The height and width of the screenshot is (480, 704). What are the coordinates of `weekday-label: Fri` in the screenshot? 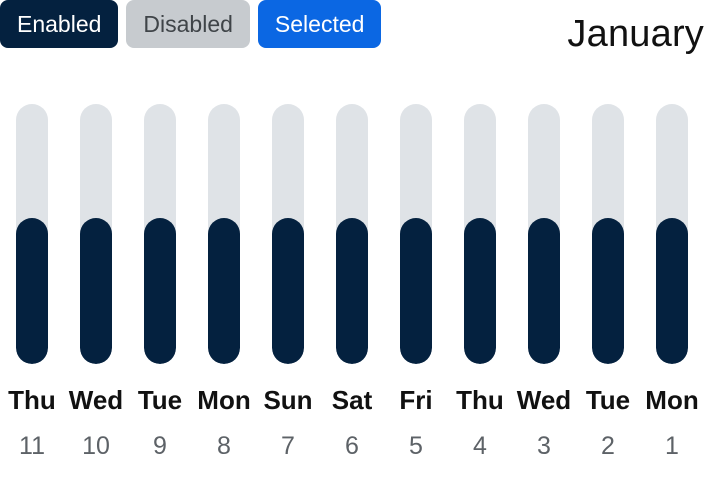 It's located at (416, 400).